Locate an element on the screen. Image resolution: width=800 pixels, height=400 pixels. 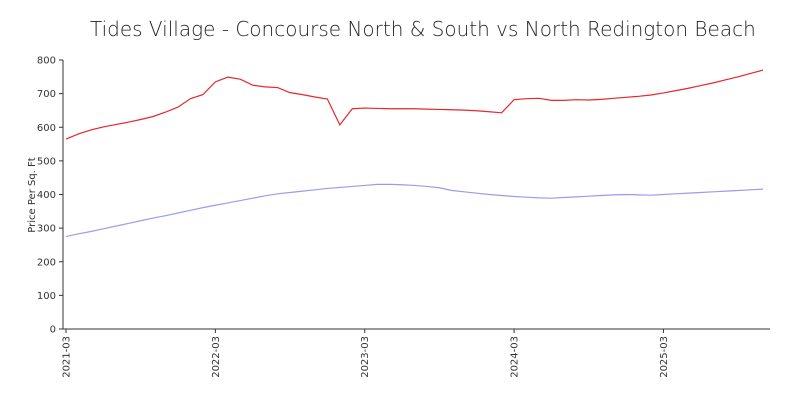
x-tick-label: 2025-03 is located at coordinates (664, 357).